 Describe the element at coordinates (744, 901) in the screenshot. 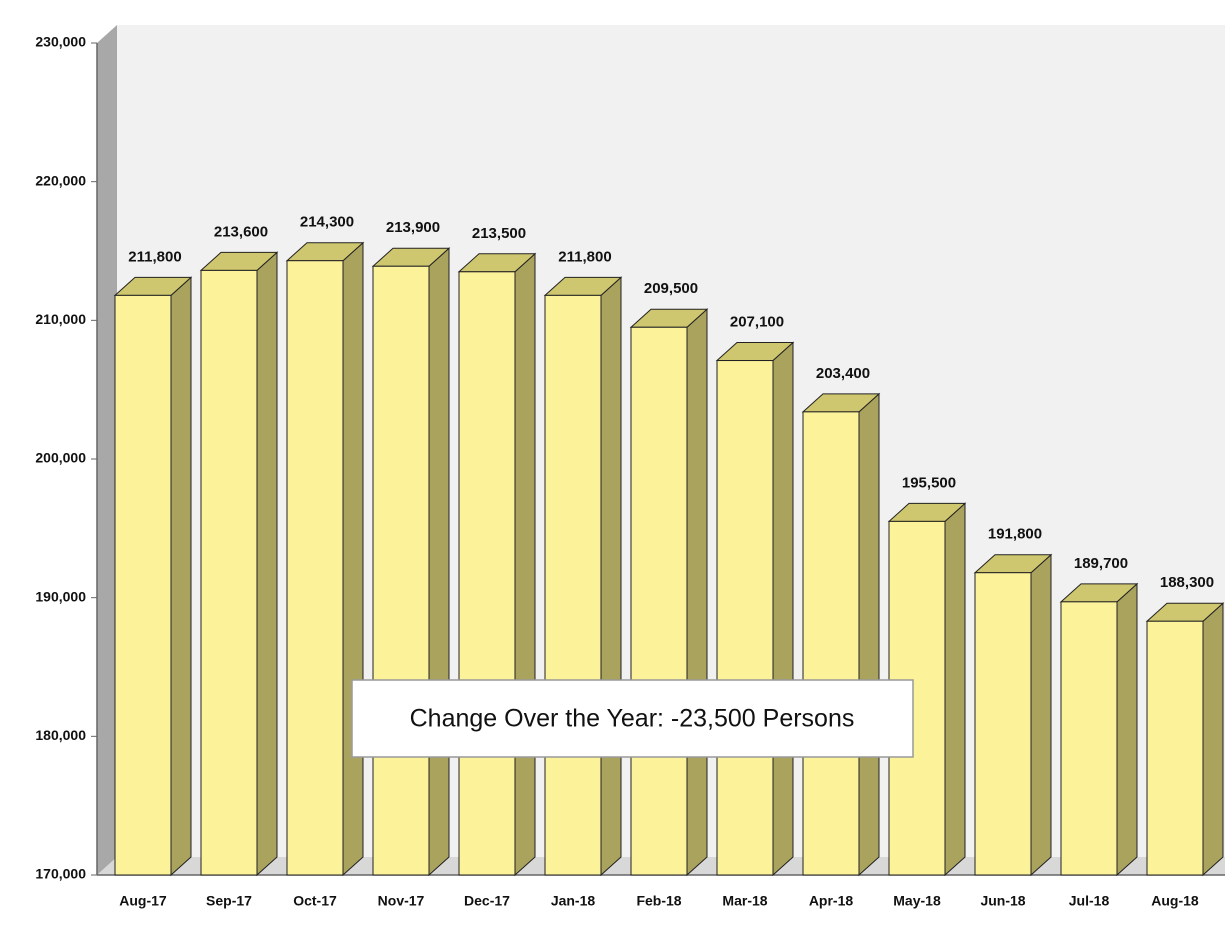

I see `x-tick-label: Mar-18` at that location.